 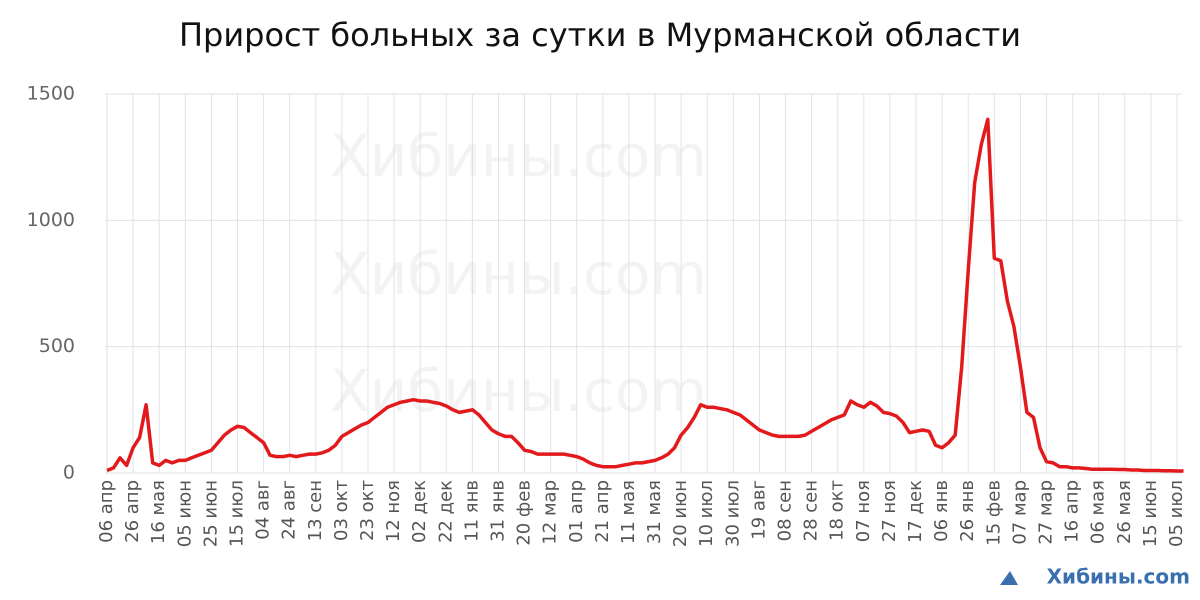 What do you see at coordinates (837, 510) in the screenshot?
I see `x-tick-label: 18 окт` at bounding box center [837, 510].